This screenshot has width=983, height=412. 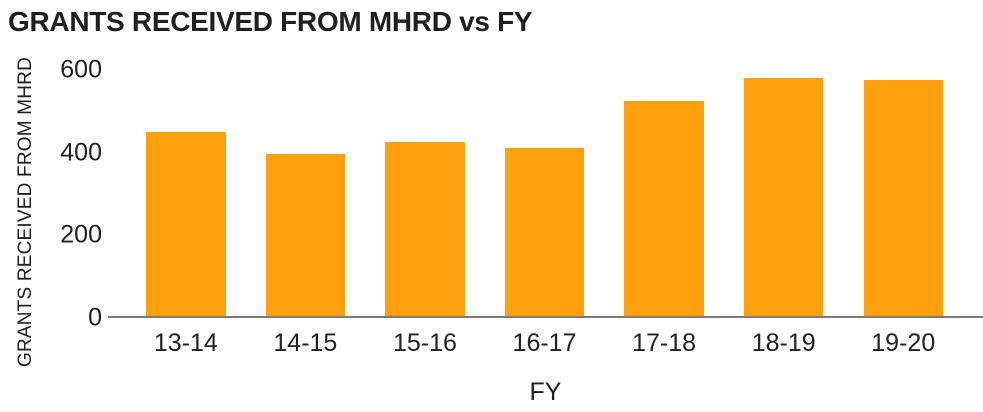 I want to click on y-axis-tick-labels: 0 200 400 600, so click(x=51, y=194).